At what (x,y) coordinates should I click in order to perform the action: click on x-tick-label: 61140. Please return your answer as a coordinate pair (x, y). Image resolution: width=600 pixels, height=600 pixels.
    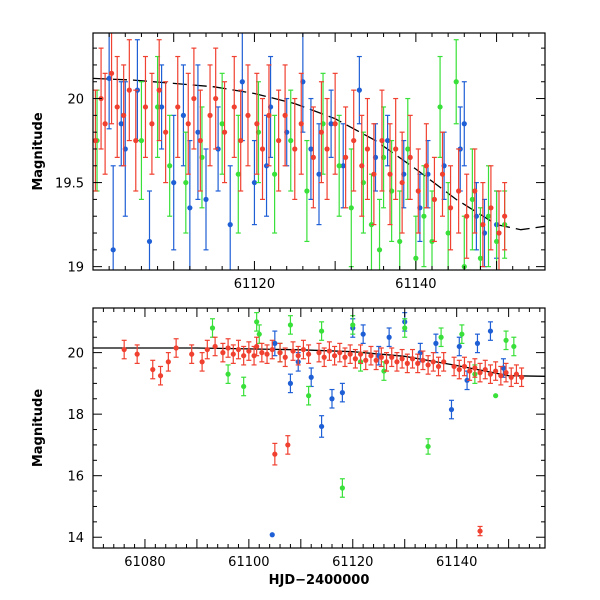
    Looking at the image, I should click on (415, 284).